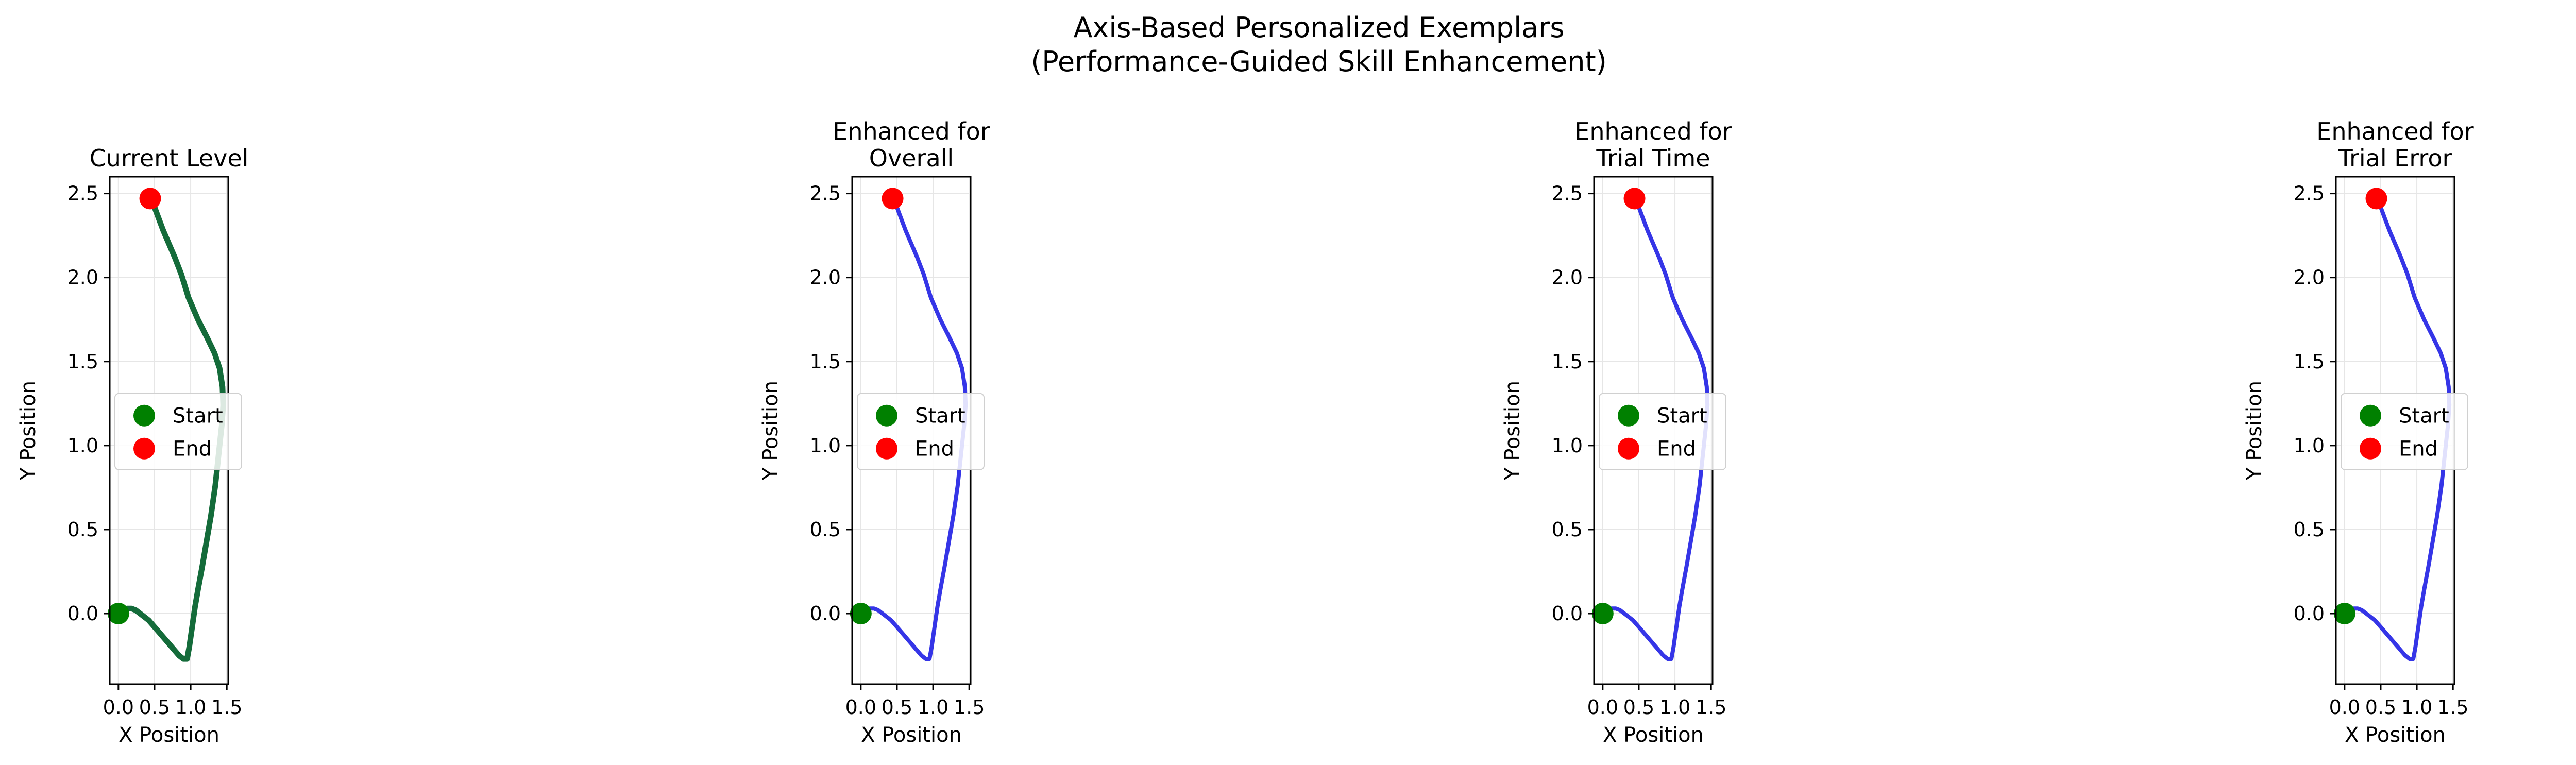 The image size is (2576, 765). What do you see at coordinates (2395, 158) in the screenshot?
I see `subplot-title-line: Trial Error` at bounding box center [2395, 158].